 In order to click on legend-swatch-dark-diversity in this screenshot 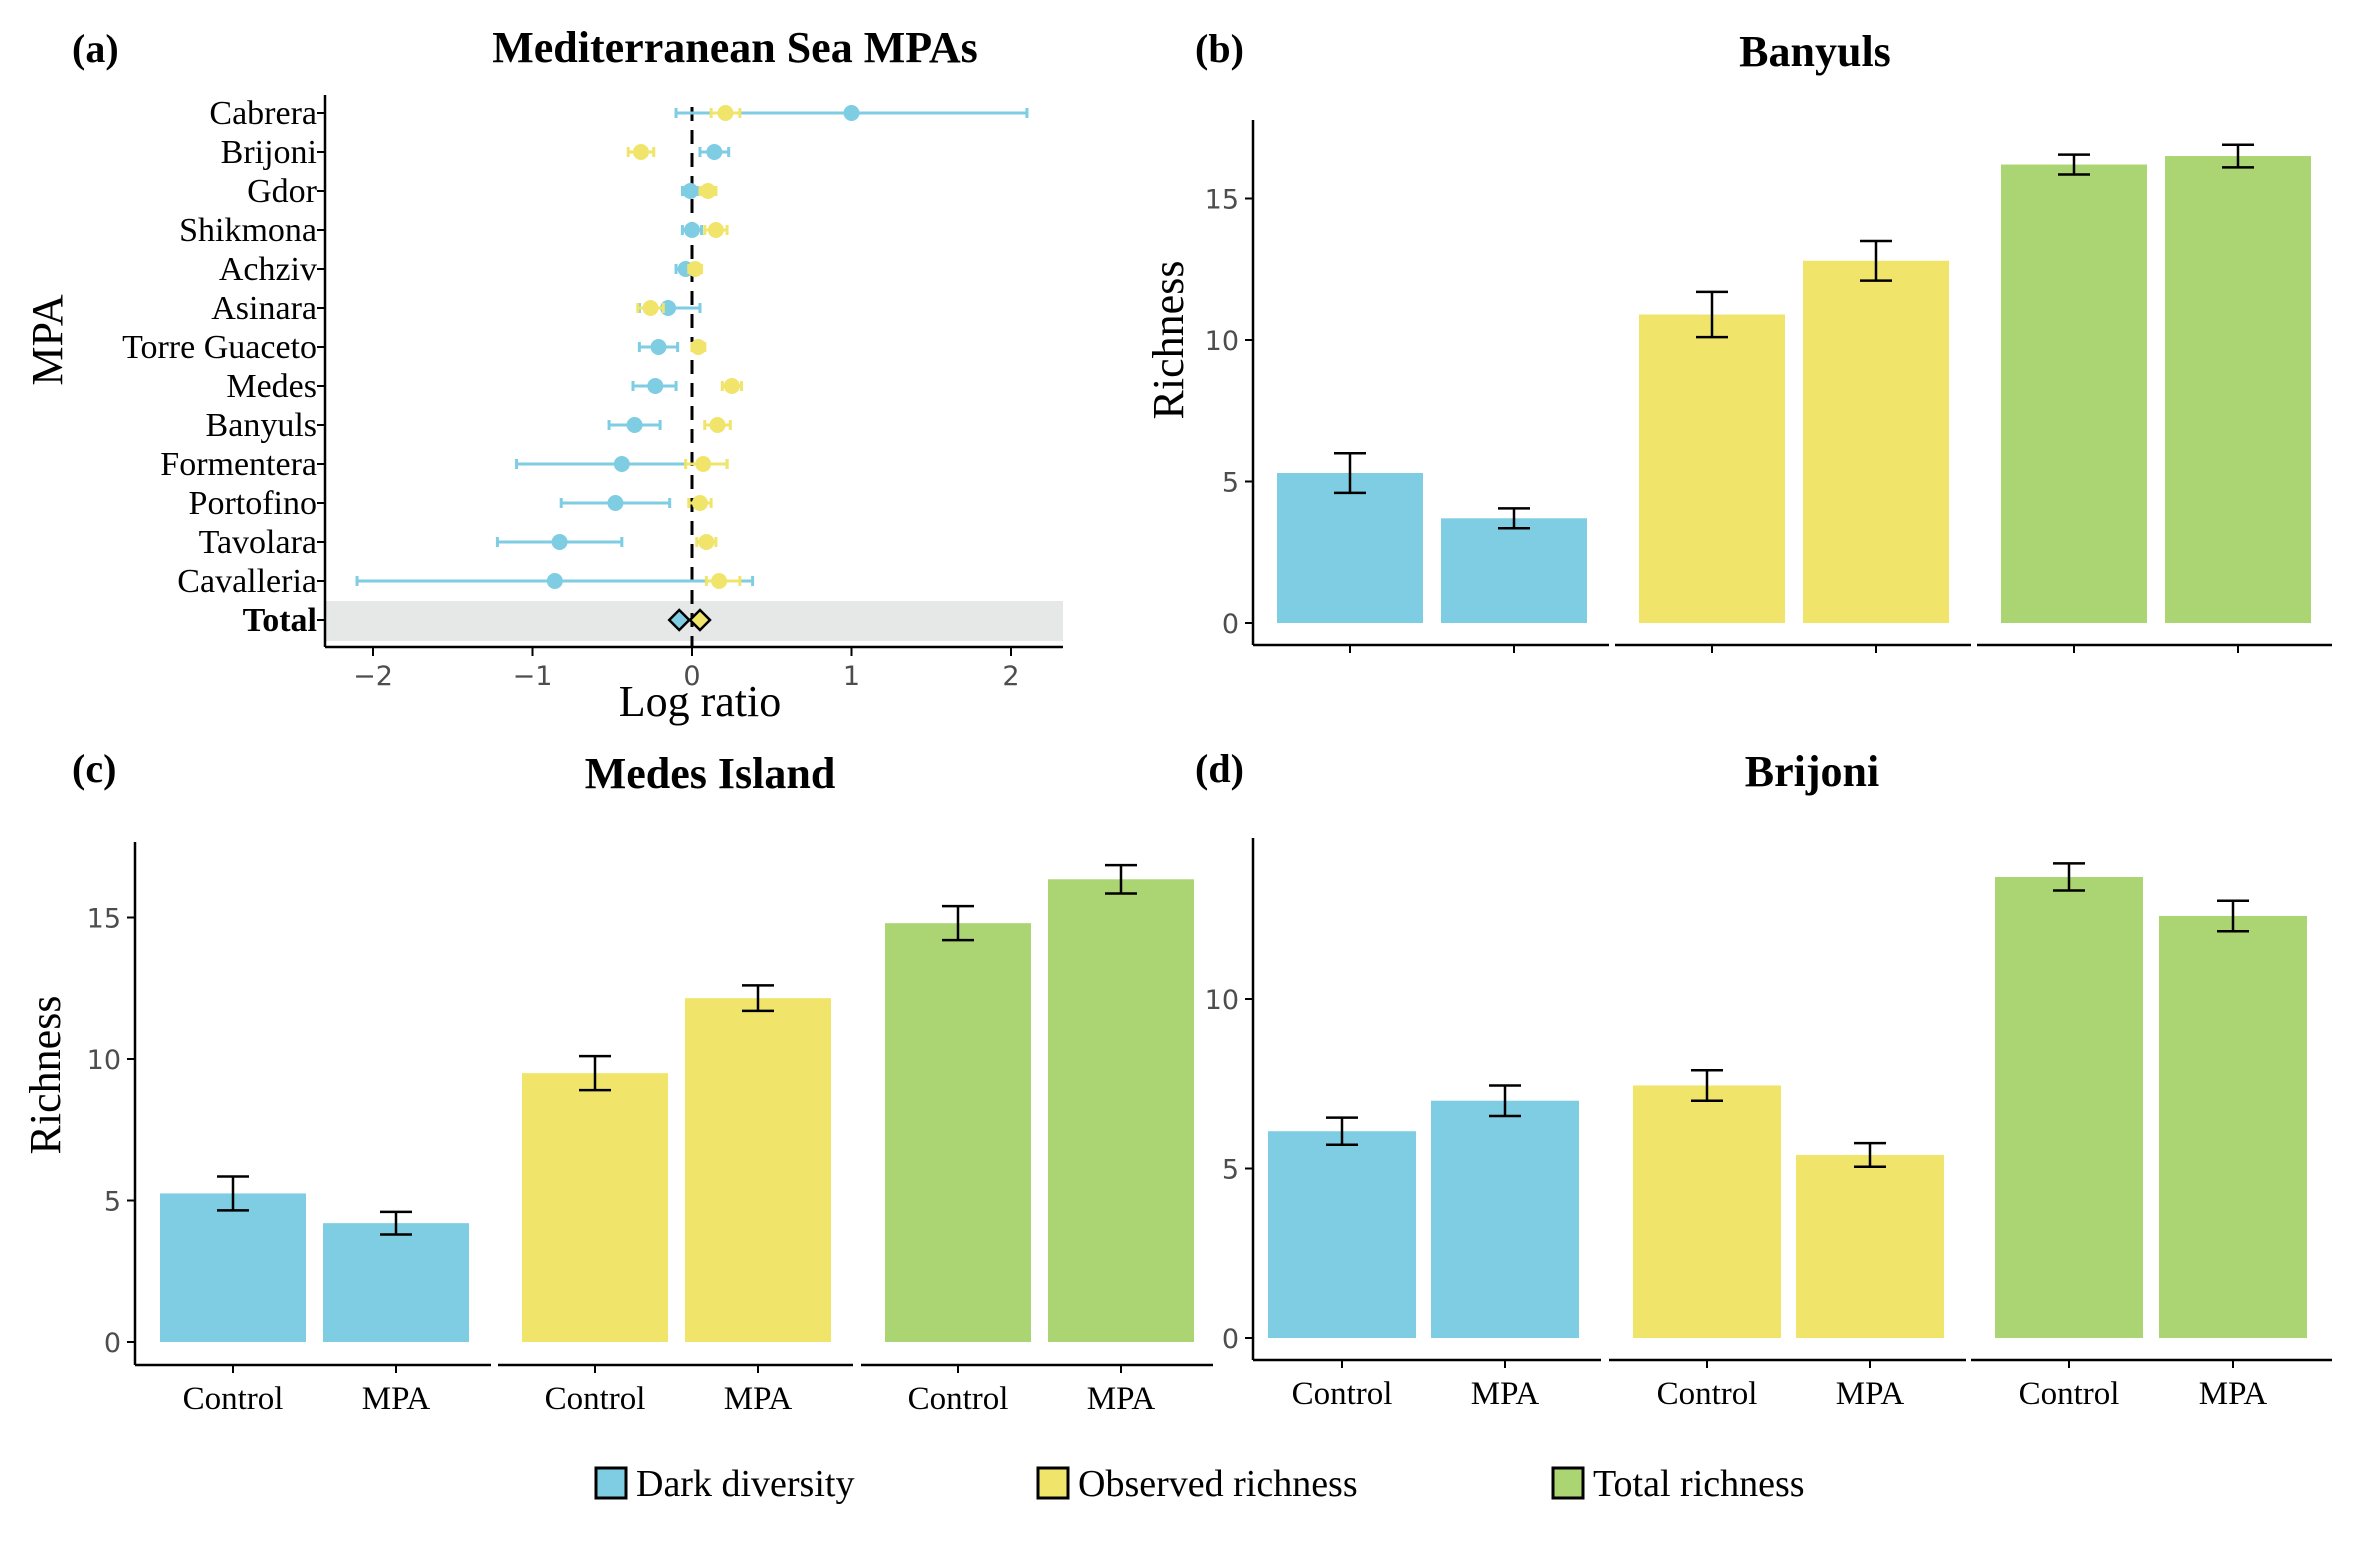, I will do `click(611, 1483)`.